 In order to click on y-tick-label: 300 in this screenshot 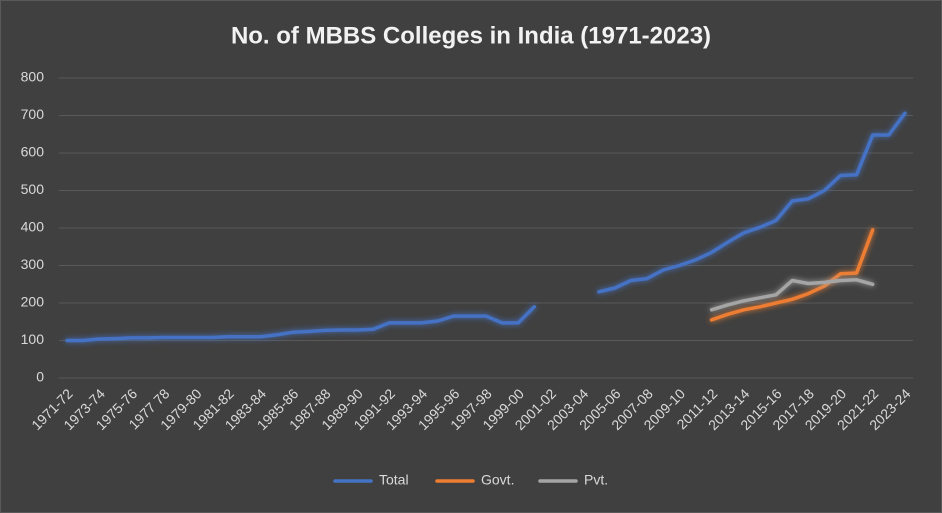, I will do `click(33, 264)`.